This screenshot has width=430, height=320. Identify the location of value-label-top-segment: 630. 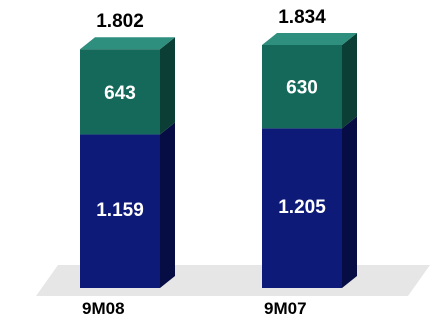
(302, 88).